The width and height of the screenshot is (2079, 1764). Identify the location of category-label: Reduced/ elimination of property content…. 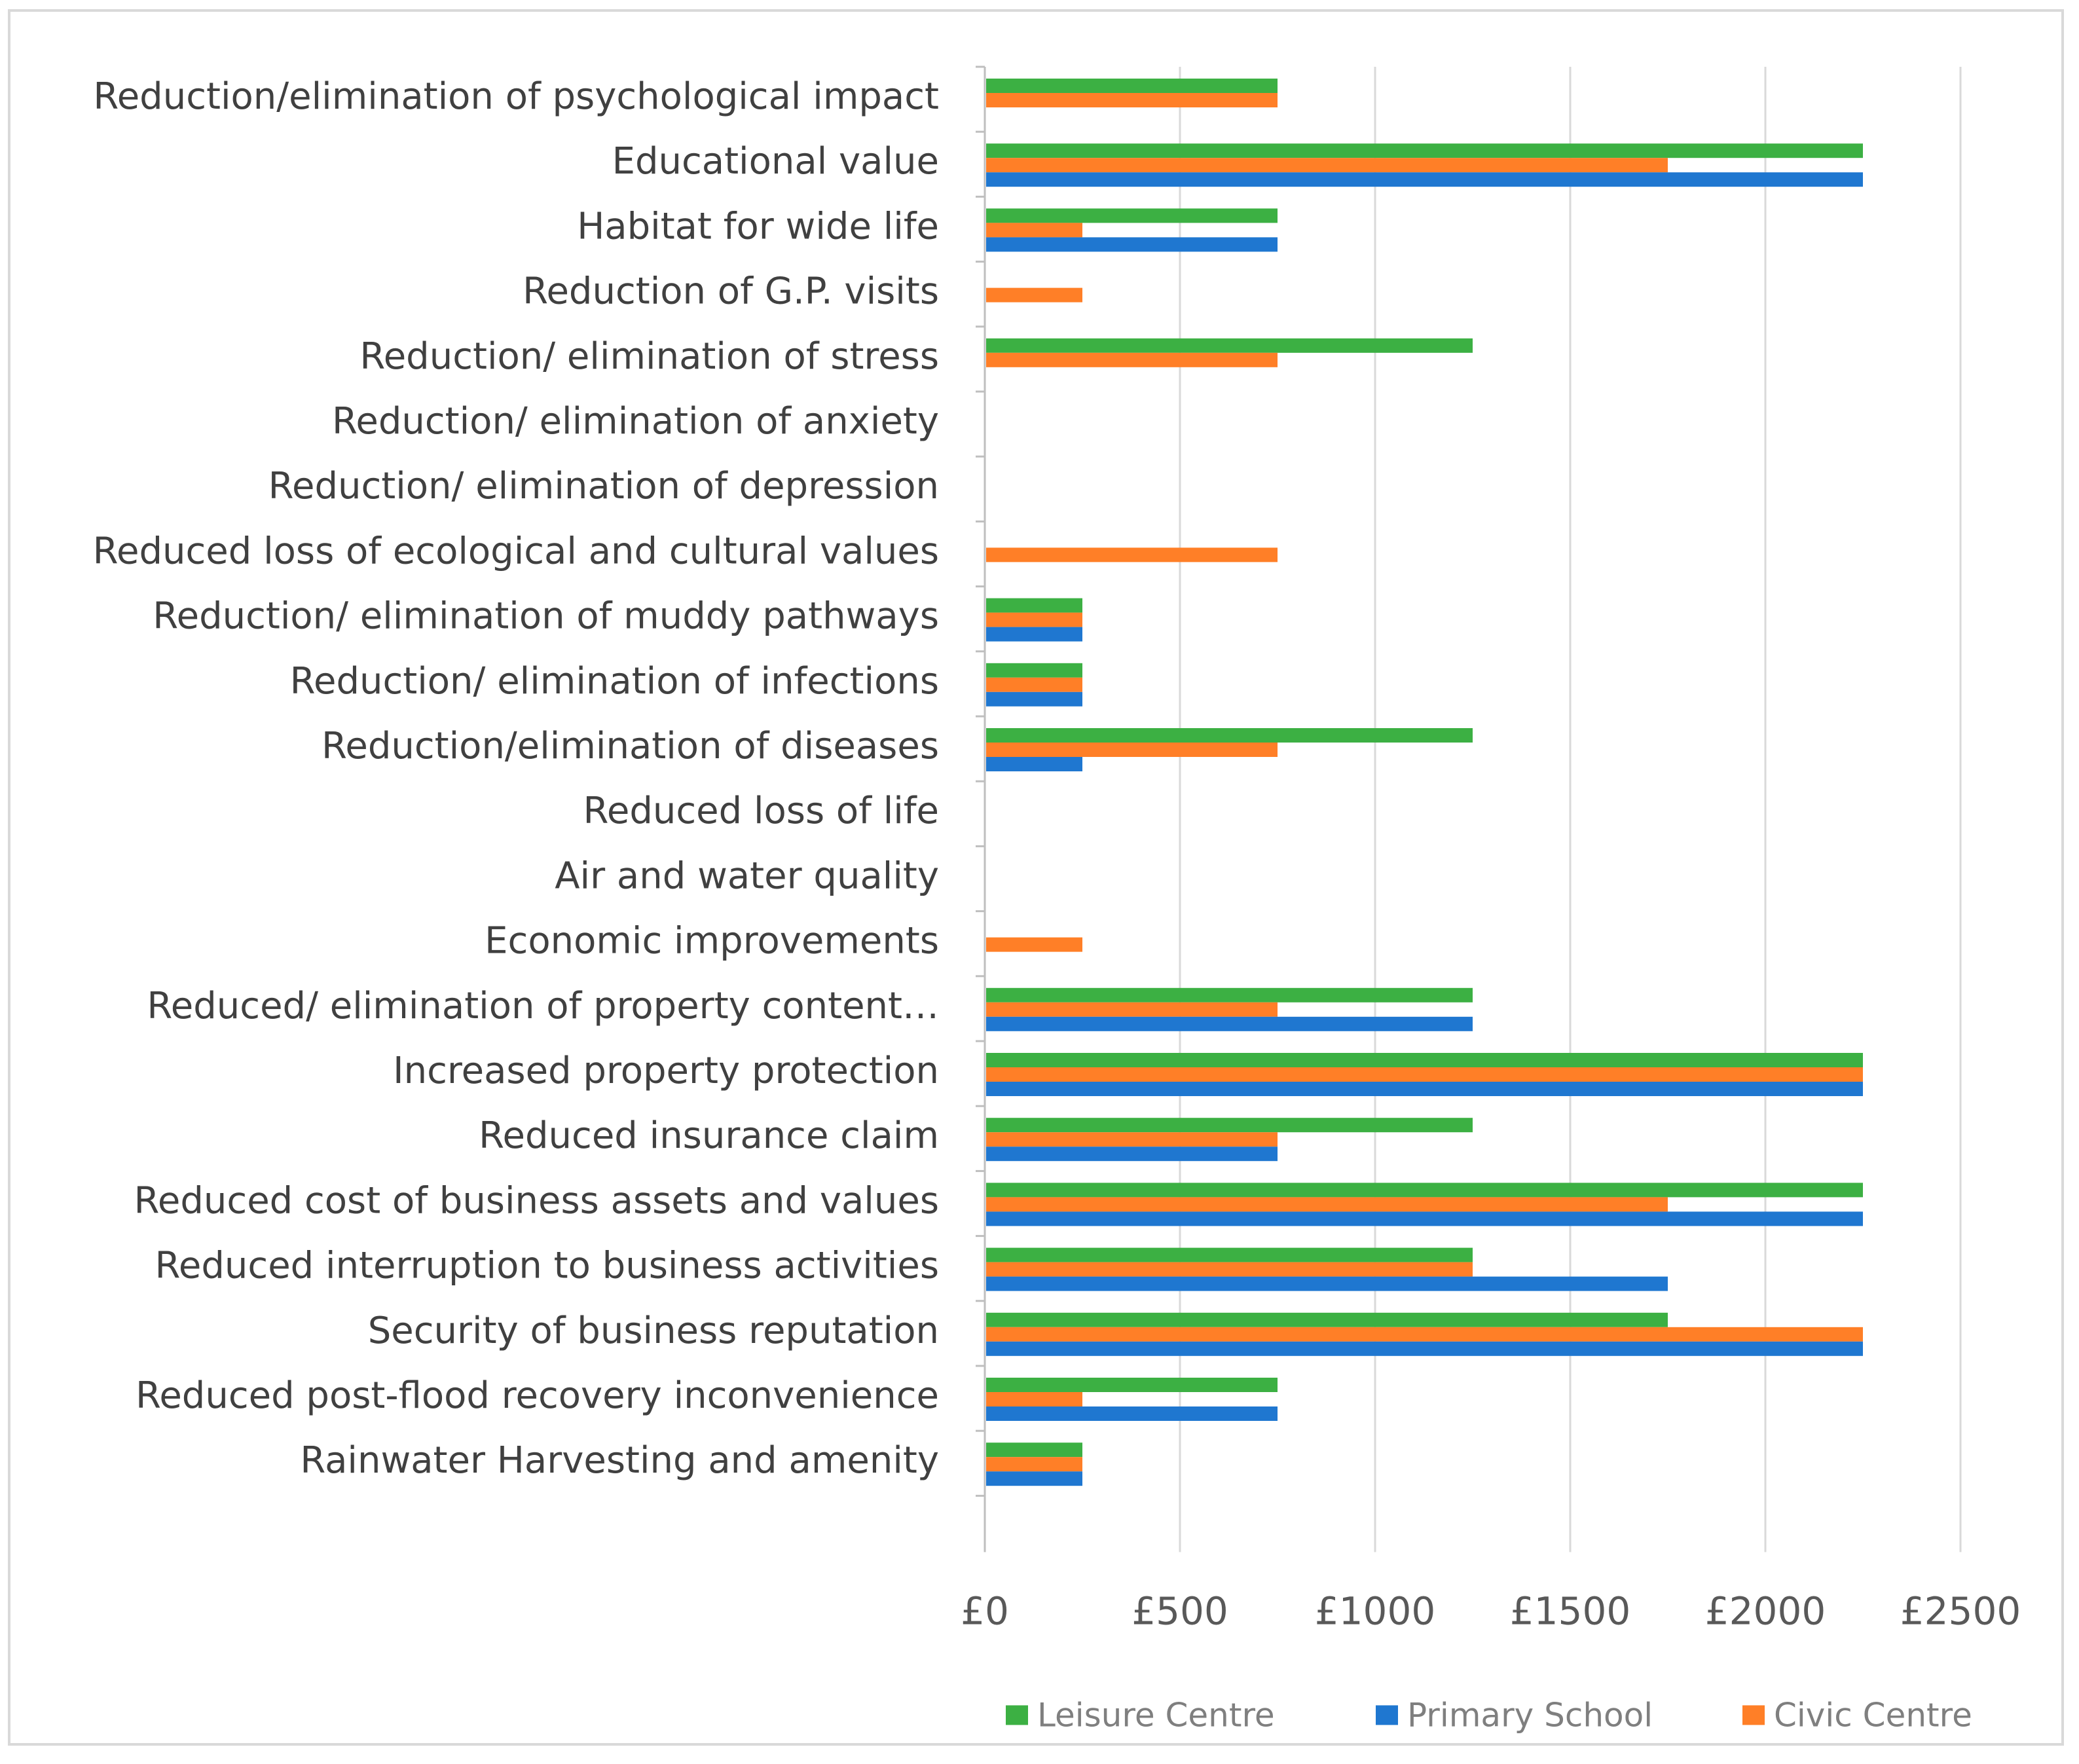
(543, 1006).